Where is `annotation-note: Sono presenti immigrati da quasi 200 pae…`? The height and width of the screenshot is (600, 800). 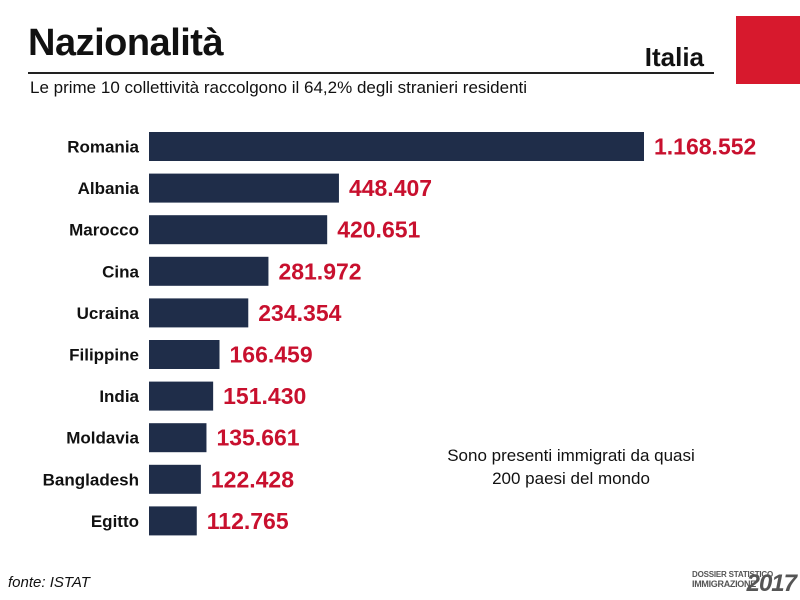
annotation-note: Sono presenti immigrati da quasi 200 pae… is located at coordinates (571, 467).